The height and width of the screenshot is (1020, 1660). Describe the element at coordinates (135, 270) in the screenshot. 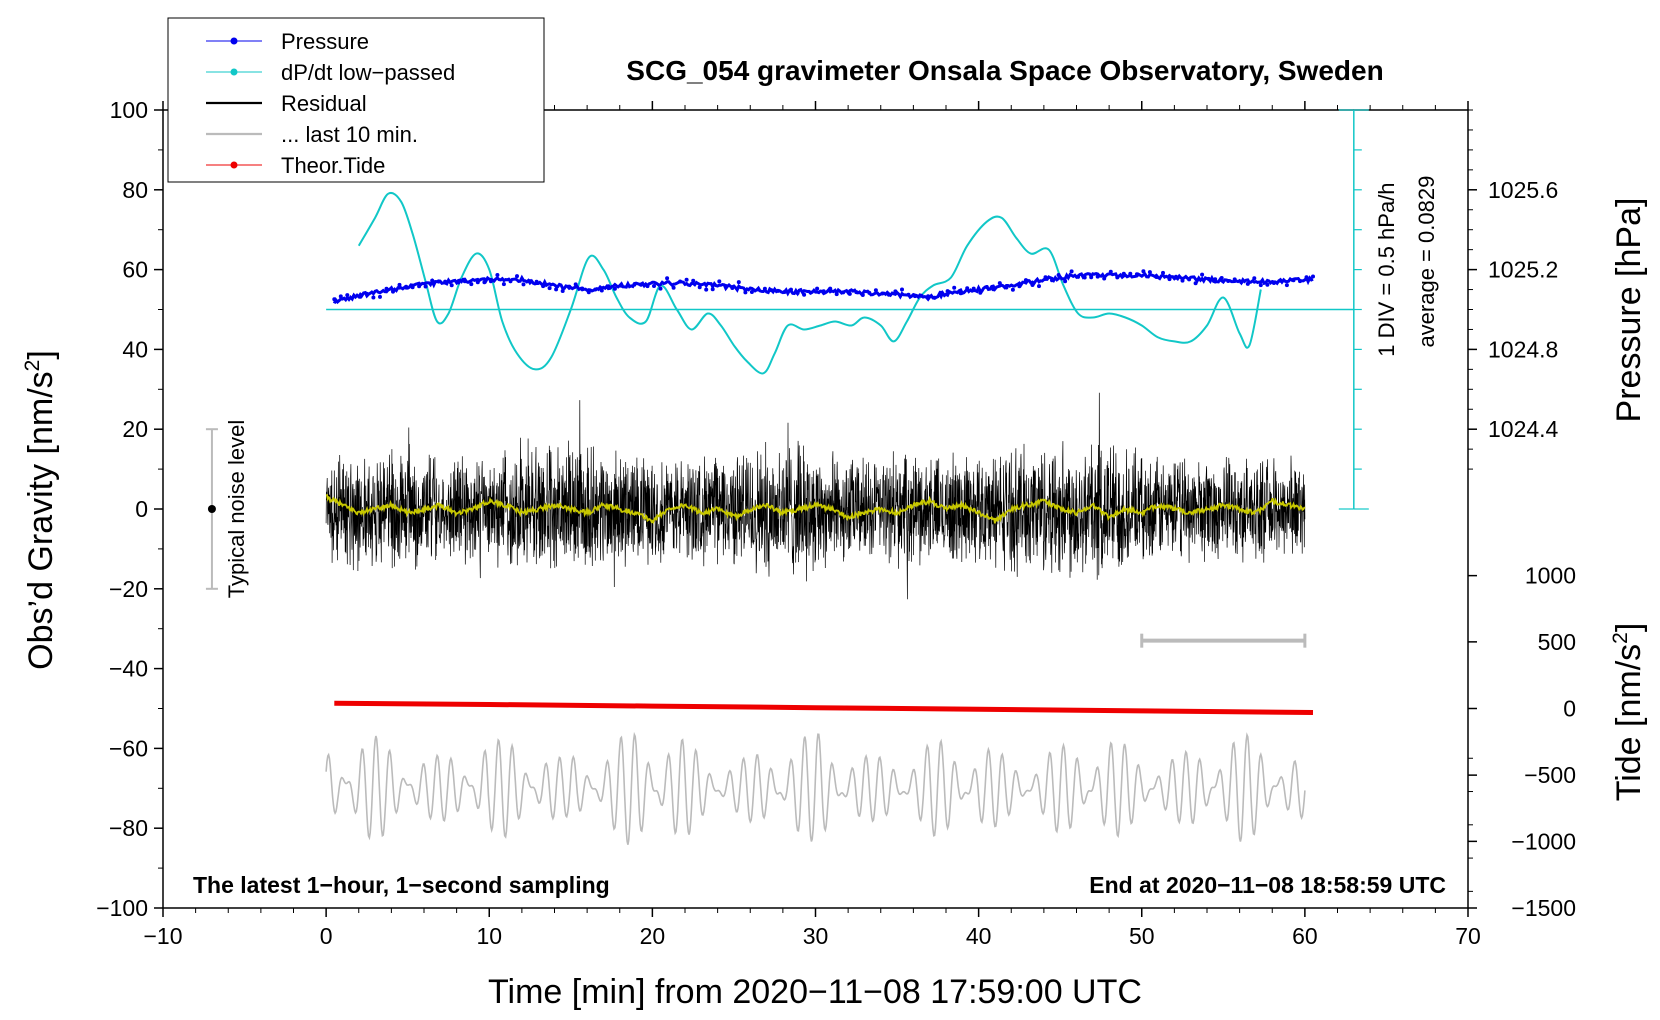

I see `y-tick-label: 60` at that location.